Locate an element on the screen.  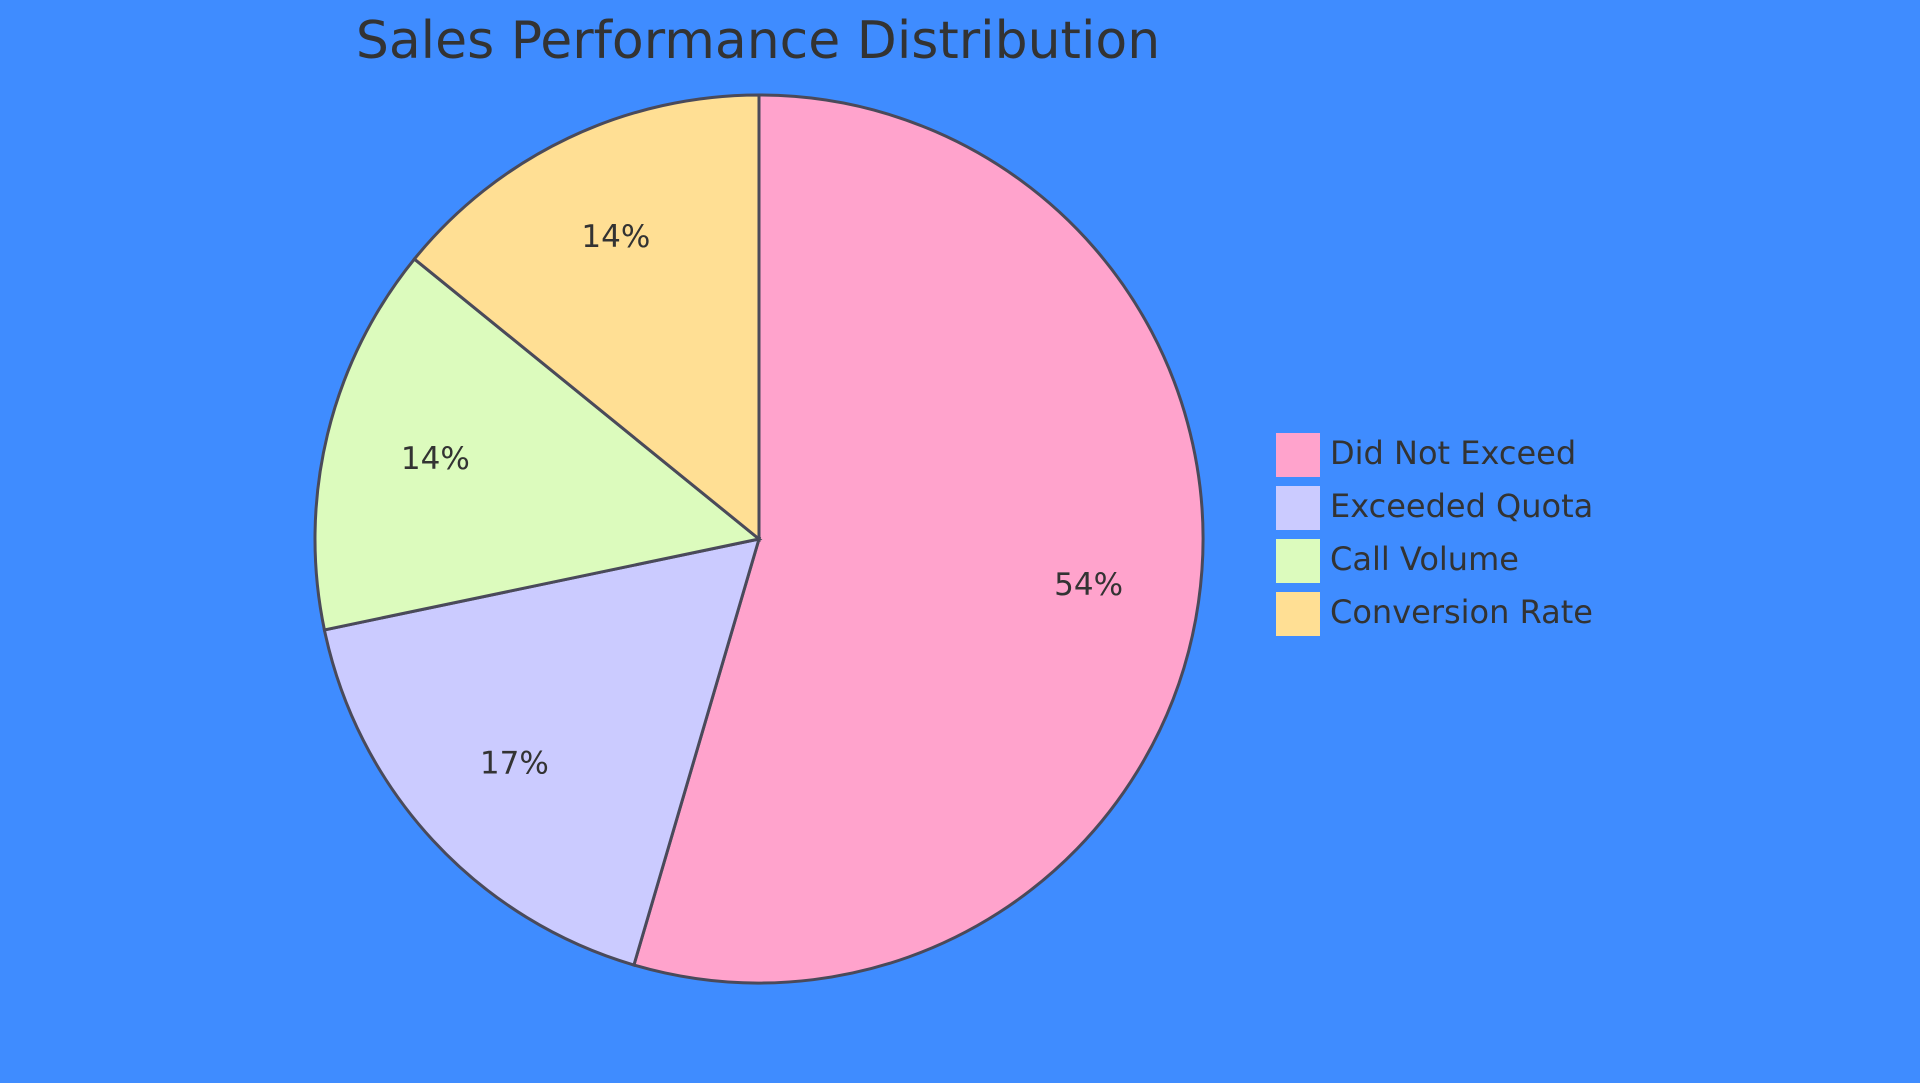
slice-exceeded-quota is located at coordinates (542, 752).